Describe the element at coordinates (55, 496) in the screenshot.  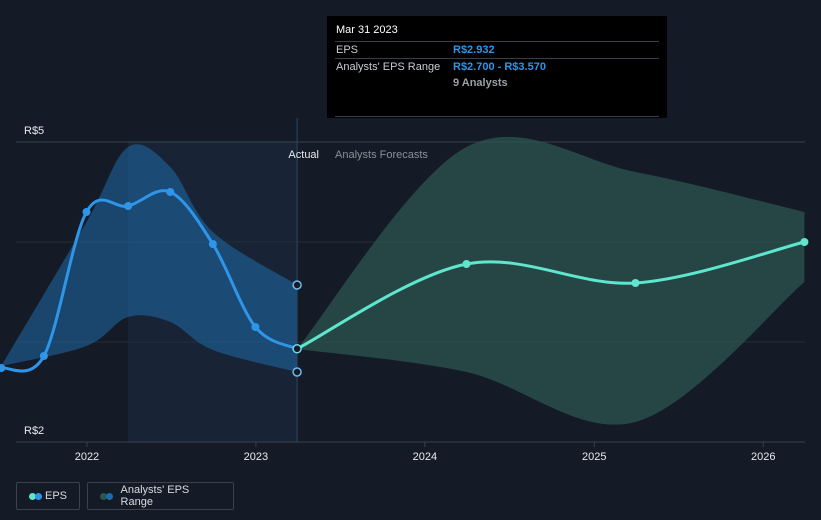
I see `legend-eps-label: EPS` at that location.